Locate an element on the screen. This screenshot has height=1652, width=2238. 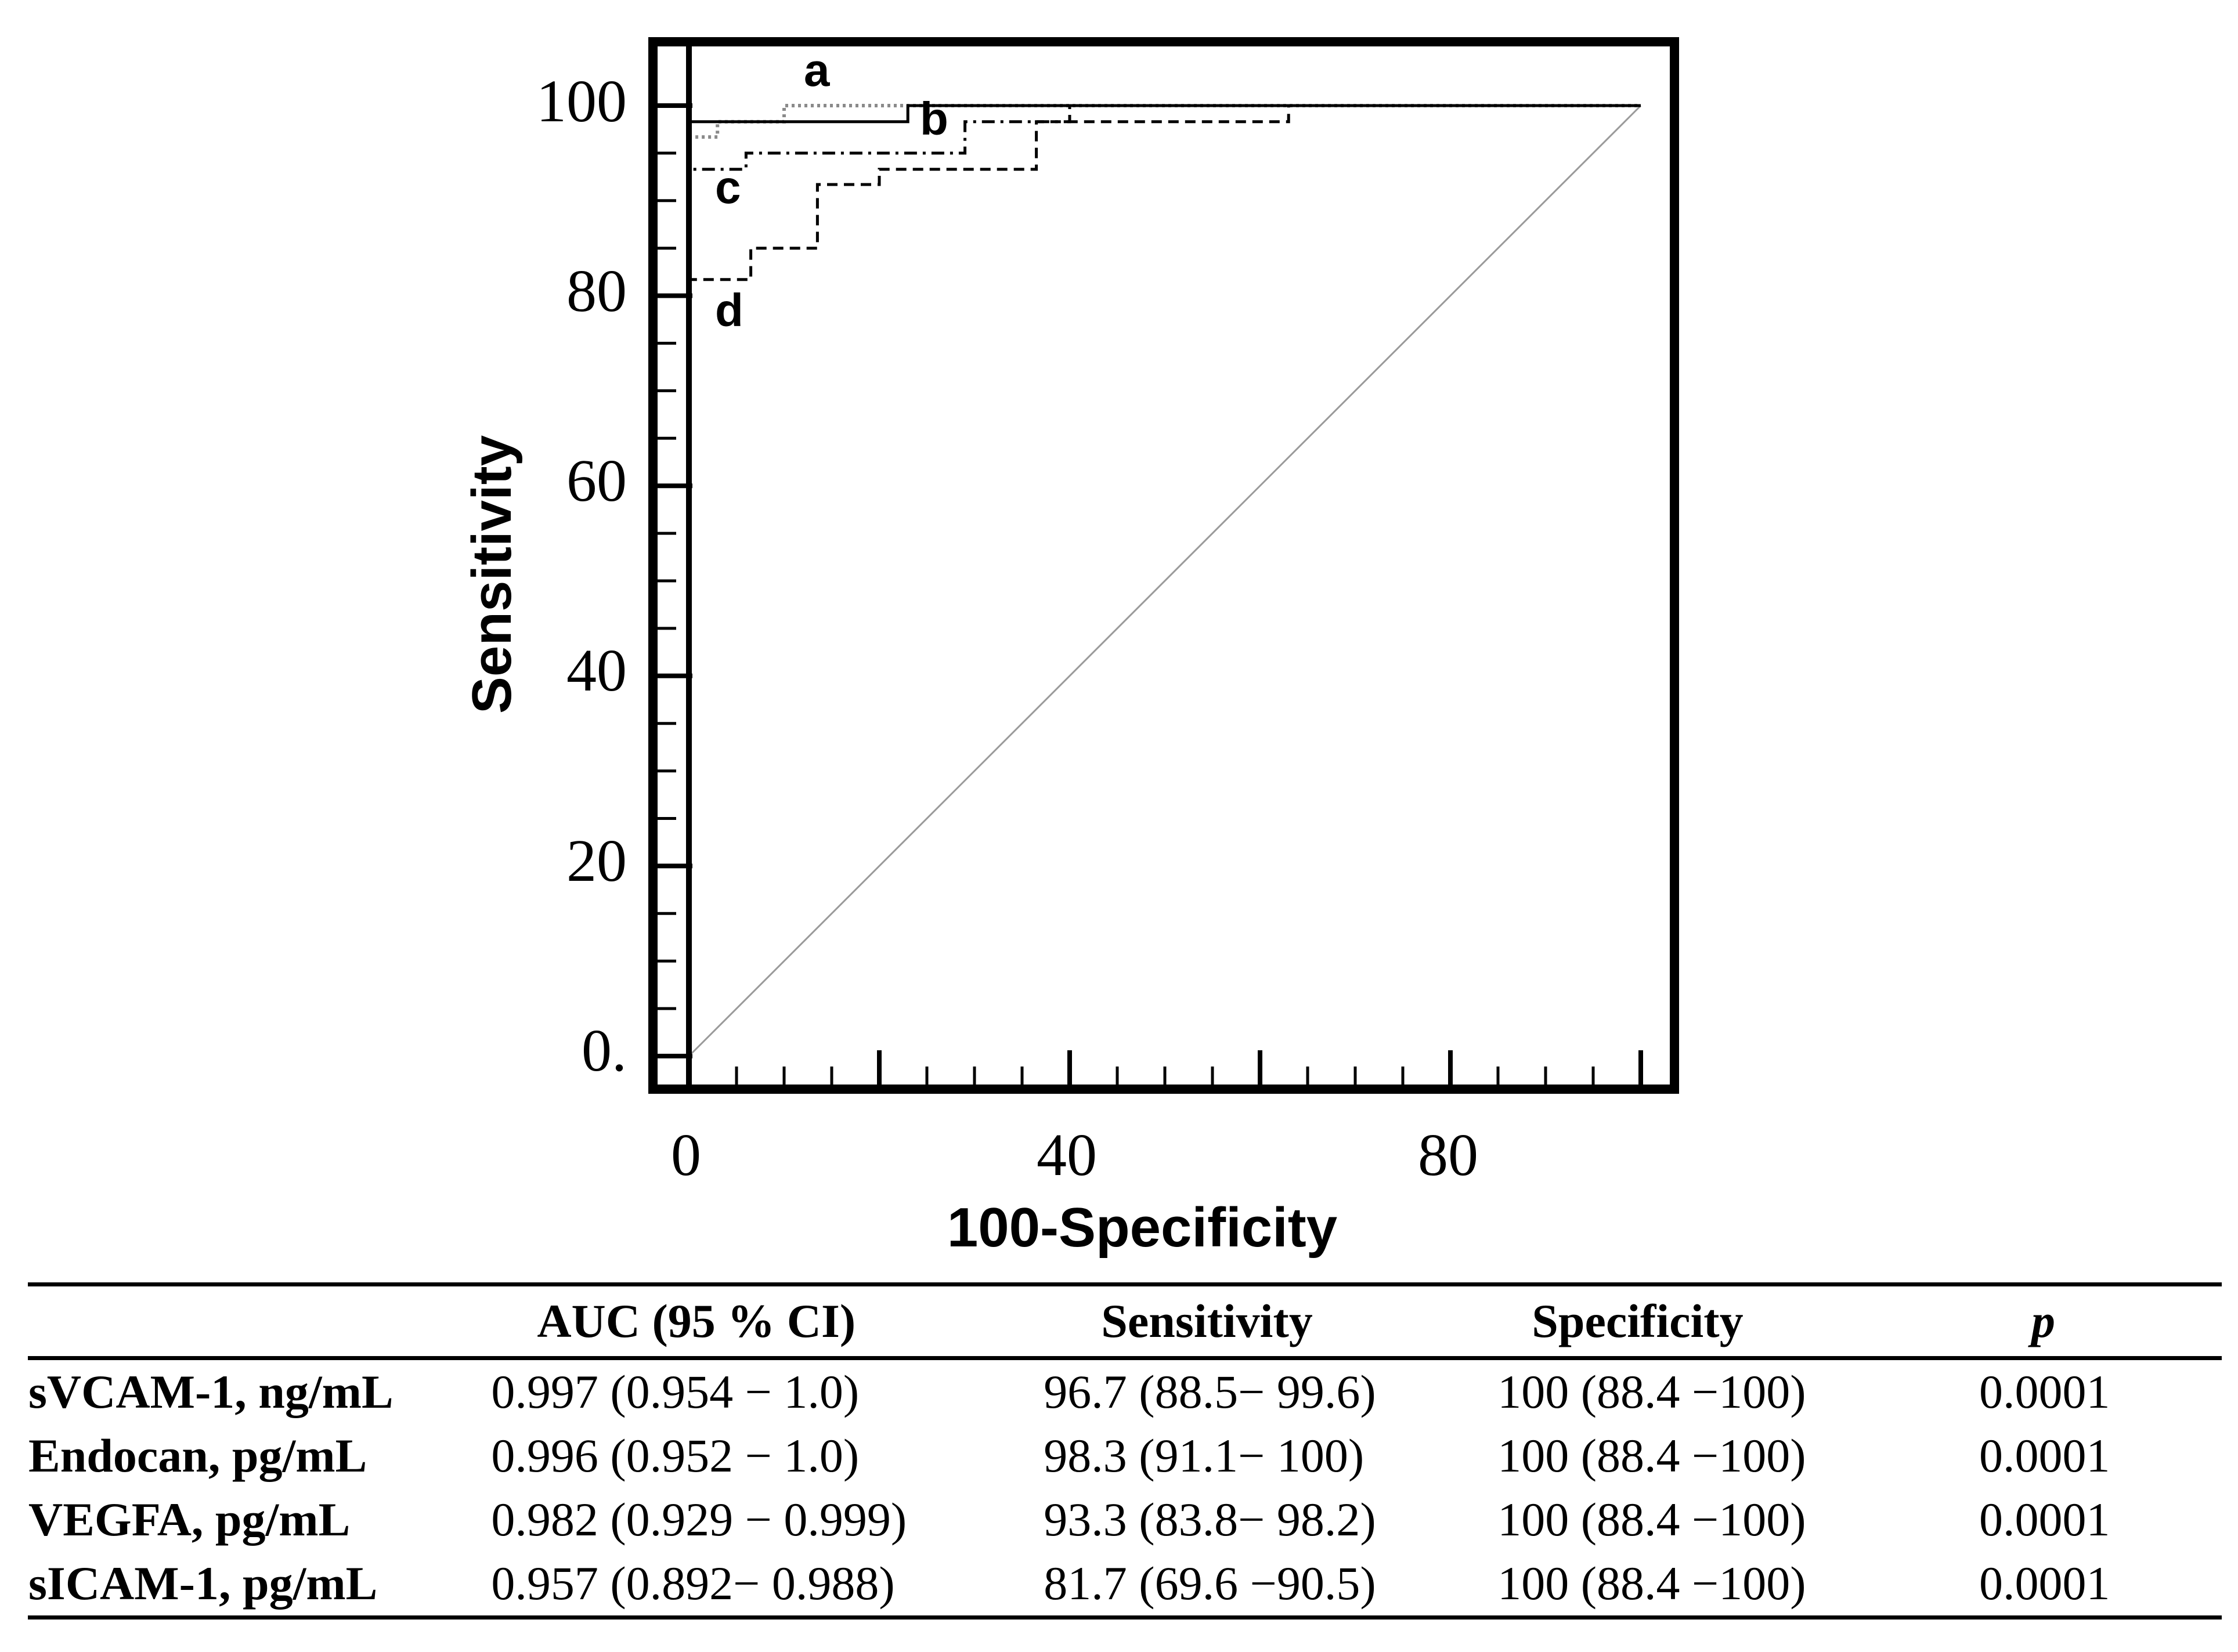
y-tick-label-60: 60 is located at coordinates (596, 480).